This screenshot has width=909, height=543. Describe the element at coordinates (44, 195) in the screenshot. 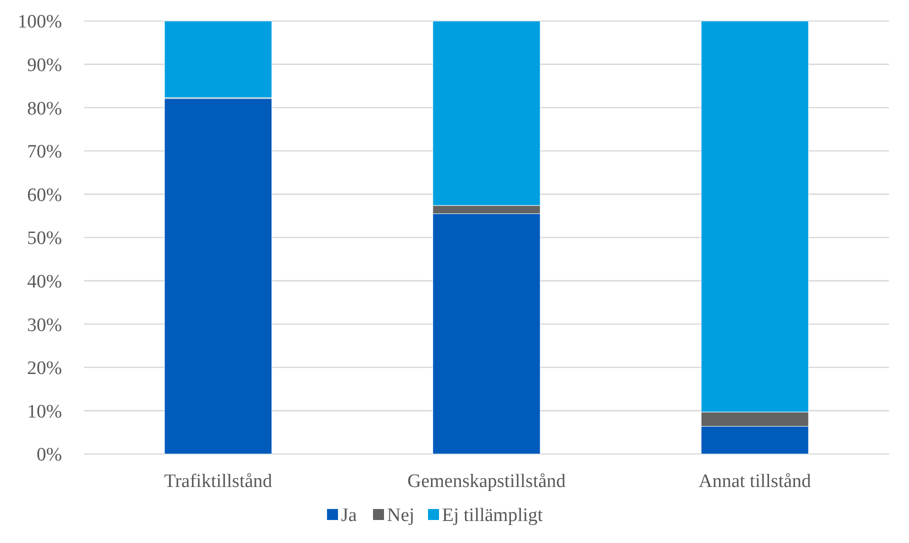

I see `y-tick-label: 60%` at that location.